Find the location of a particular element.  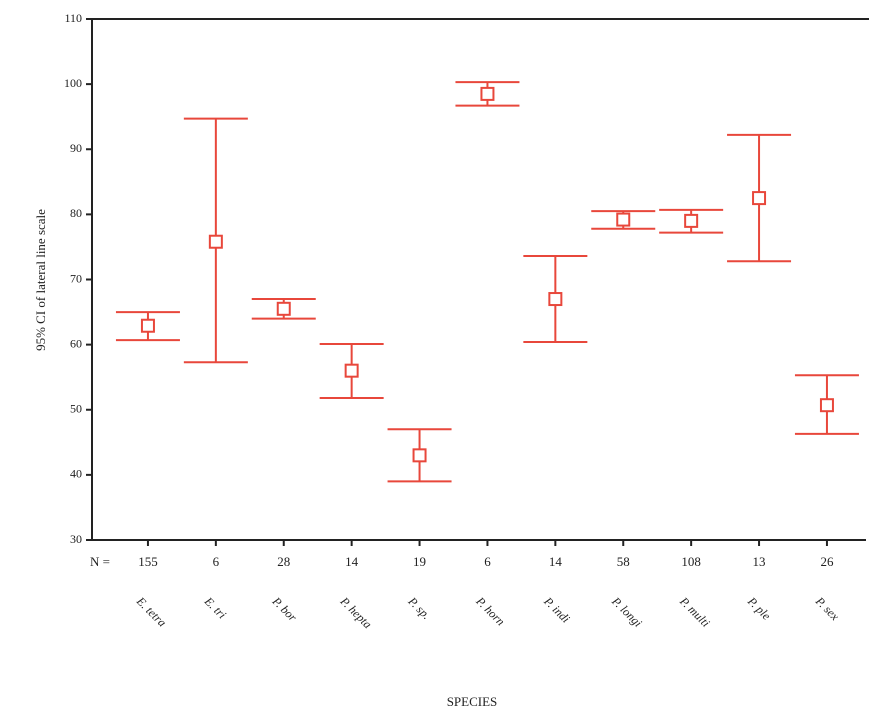

n-value: 19 is located at coordinates (419, 561).